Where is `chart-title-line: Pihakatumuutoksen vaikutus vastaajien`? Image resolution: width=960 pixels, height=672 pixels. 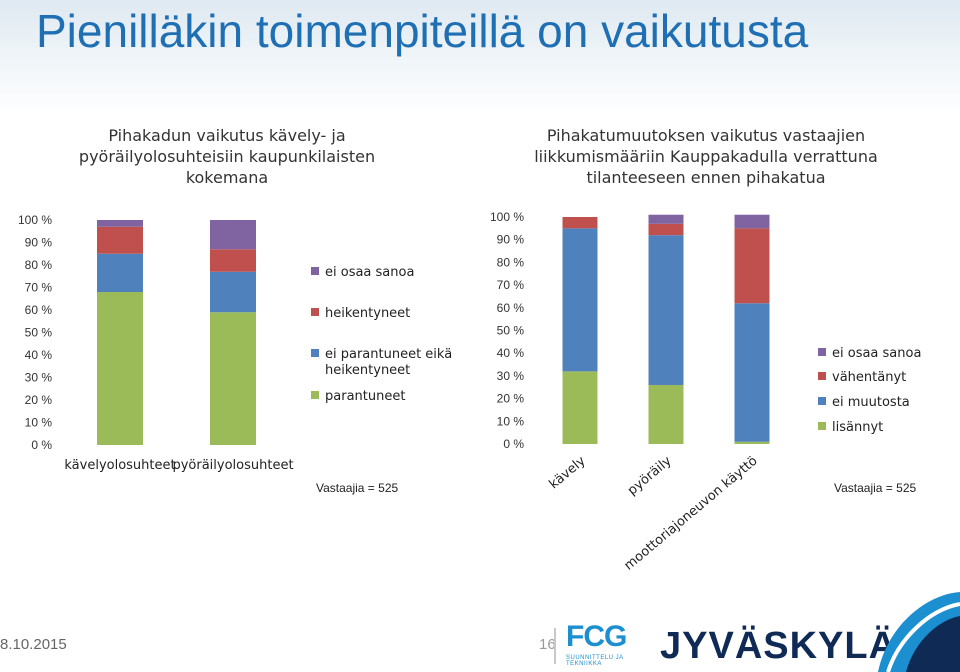 chart-title-line: Pihakatumuutoksen vaikutus vastaajien is located at coordinates (706, 135).